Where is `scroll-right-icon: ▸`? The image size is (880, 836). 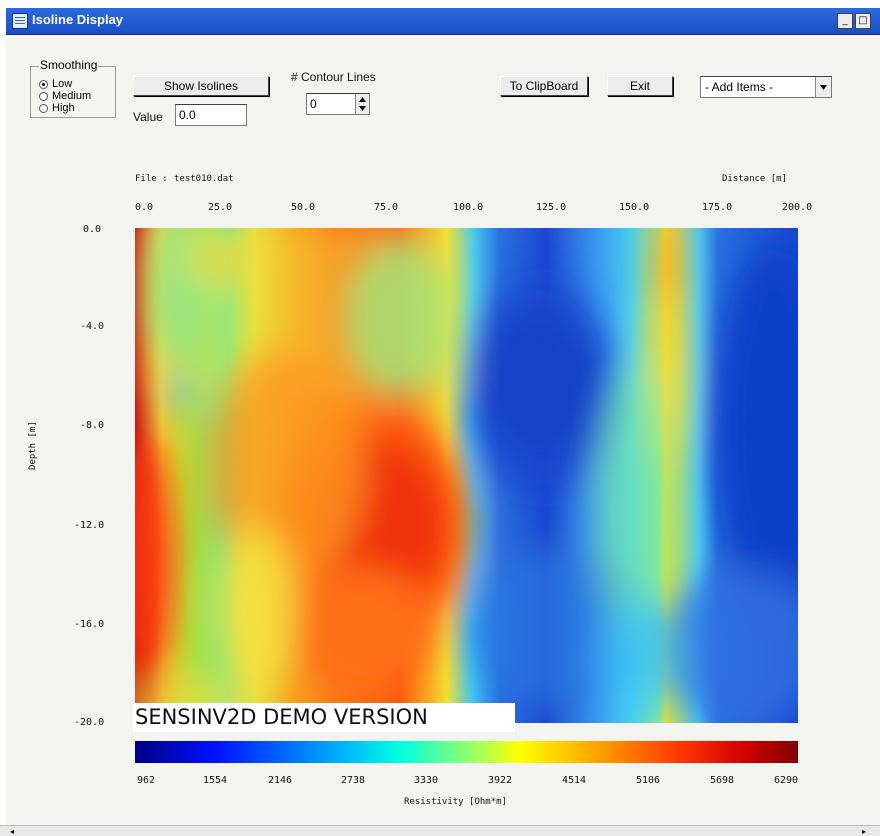
scroll-right-icon: ▸ is located at coordinates (864, 831).